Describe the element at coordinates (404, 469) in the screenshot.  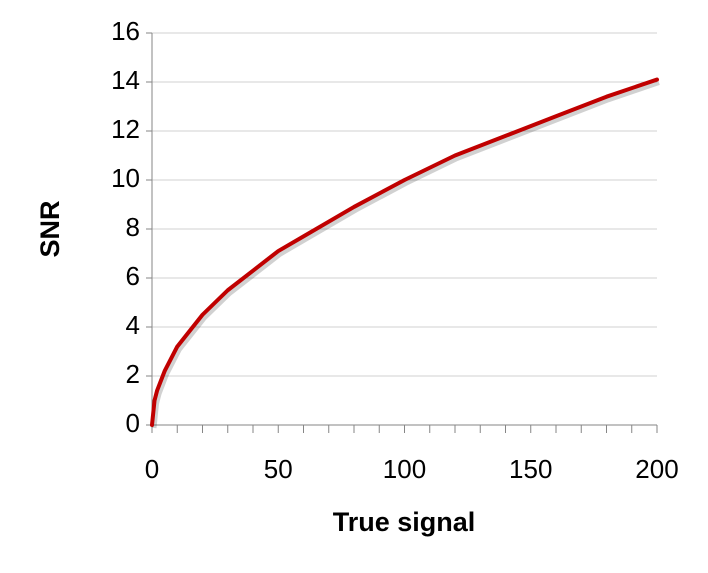
I see `x-tick-label: 100` at that location.